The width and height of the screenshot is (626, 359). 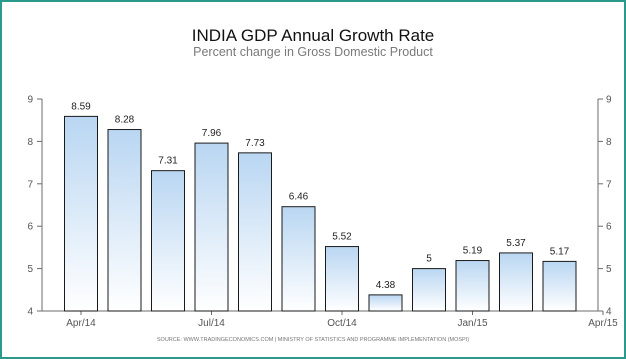 I want to click on bar-value-label: 7.96, so click(x=212, y=133).